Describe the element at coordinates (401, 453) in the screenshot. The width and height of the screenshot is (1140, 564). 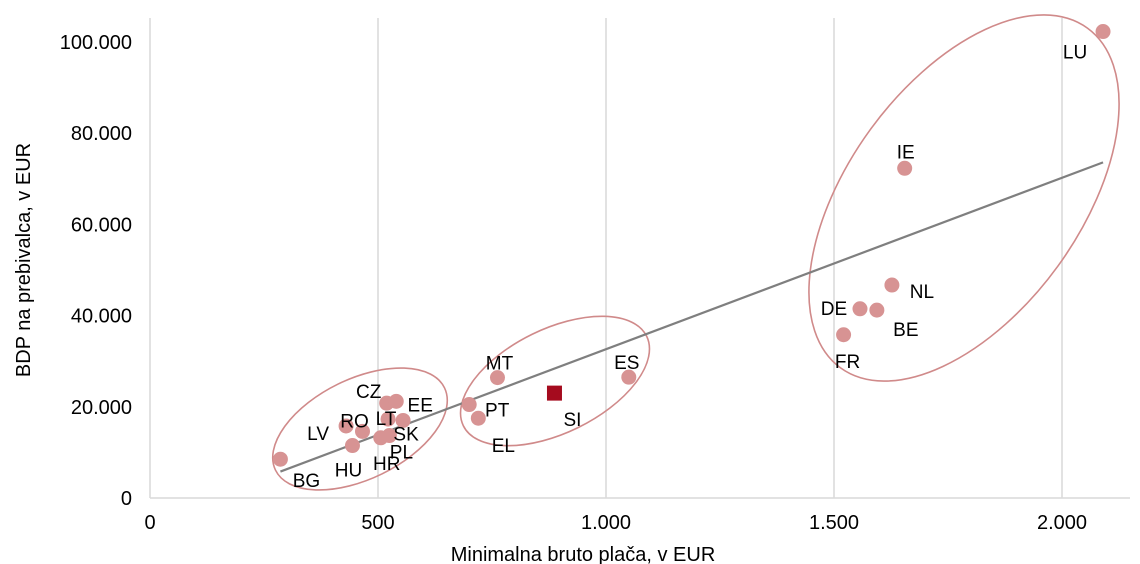
I see `point-label-pl: PL` at that location.